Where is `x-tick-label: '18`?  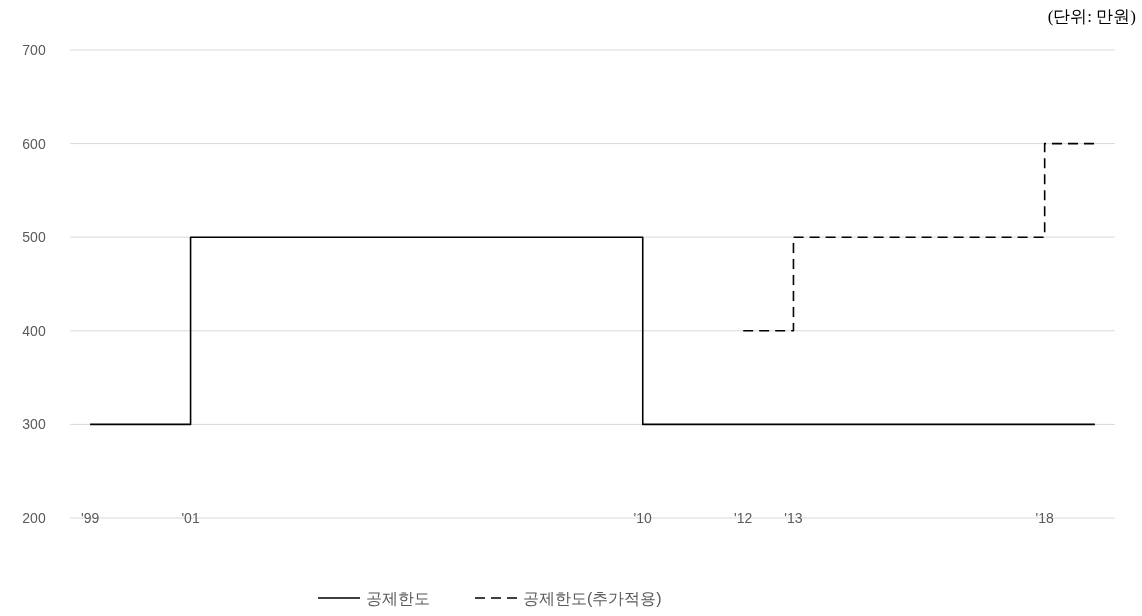 x-tick-label: '18 is located at coordinates (1044, 518).